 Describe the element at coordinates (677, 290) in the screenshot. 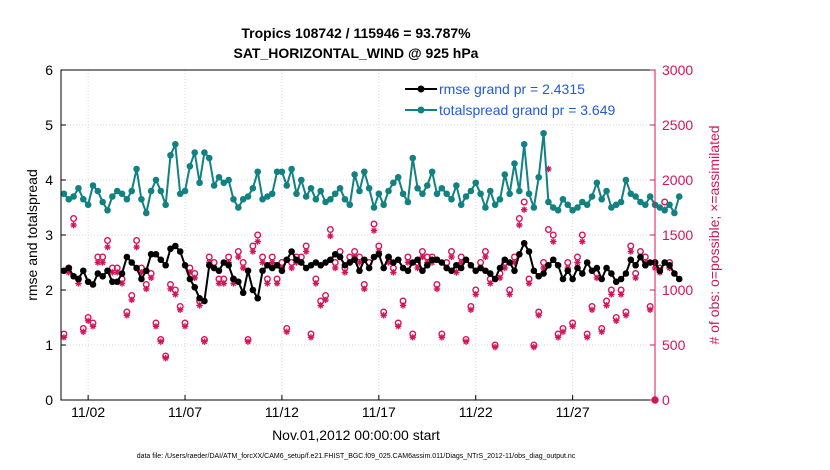

I see `right-tick-label: 1000` at that location.